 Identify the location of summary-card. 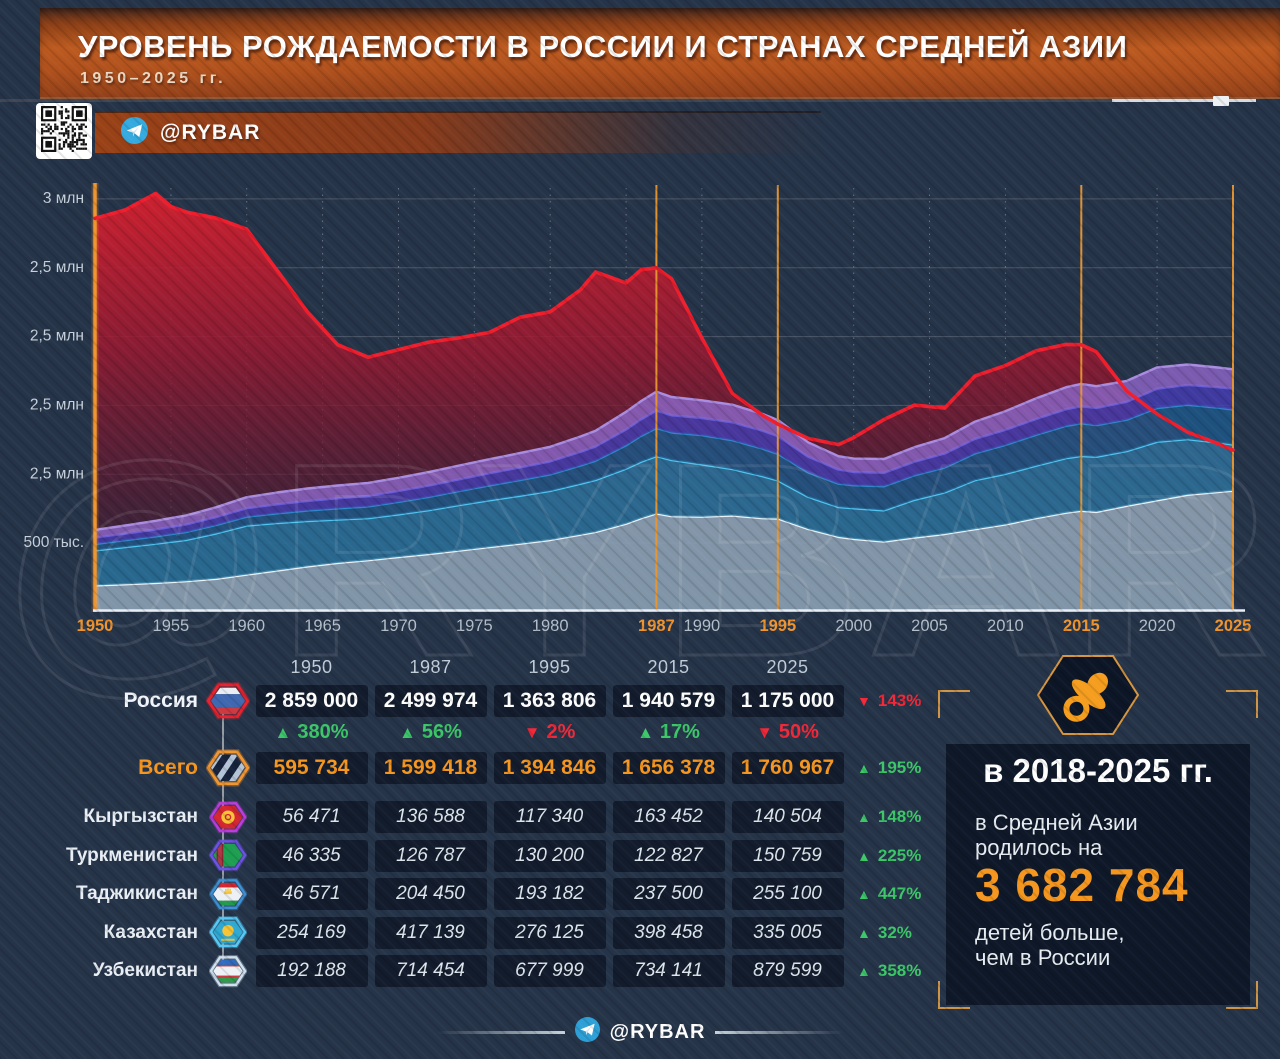
(1098, 874).